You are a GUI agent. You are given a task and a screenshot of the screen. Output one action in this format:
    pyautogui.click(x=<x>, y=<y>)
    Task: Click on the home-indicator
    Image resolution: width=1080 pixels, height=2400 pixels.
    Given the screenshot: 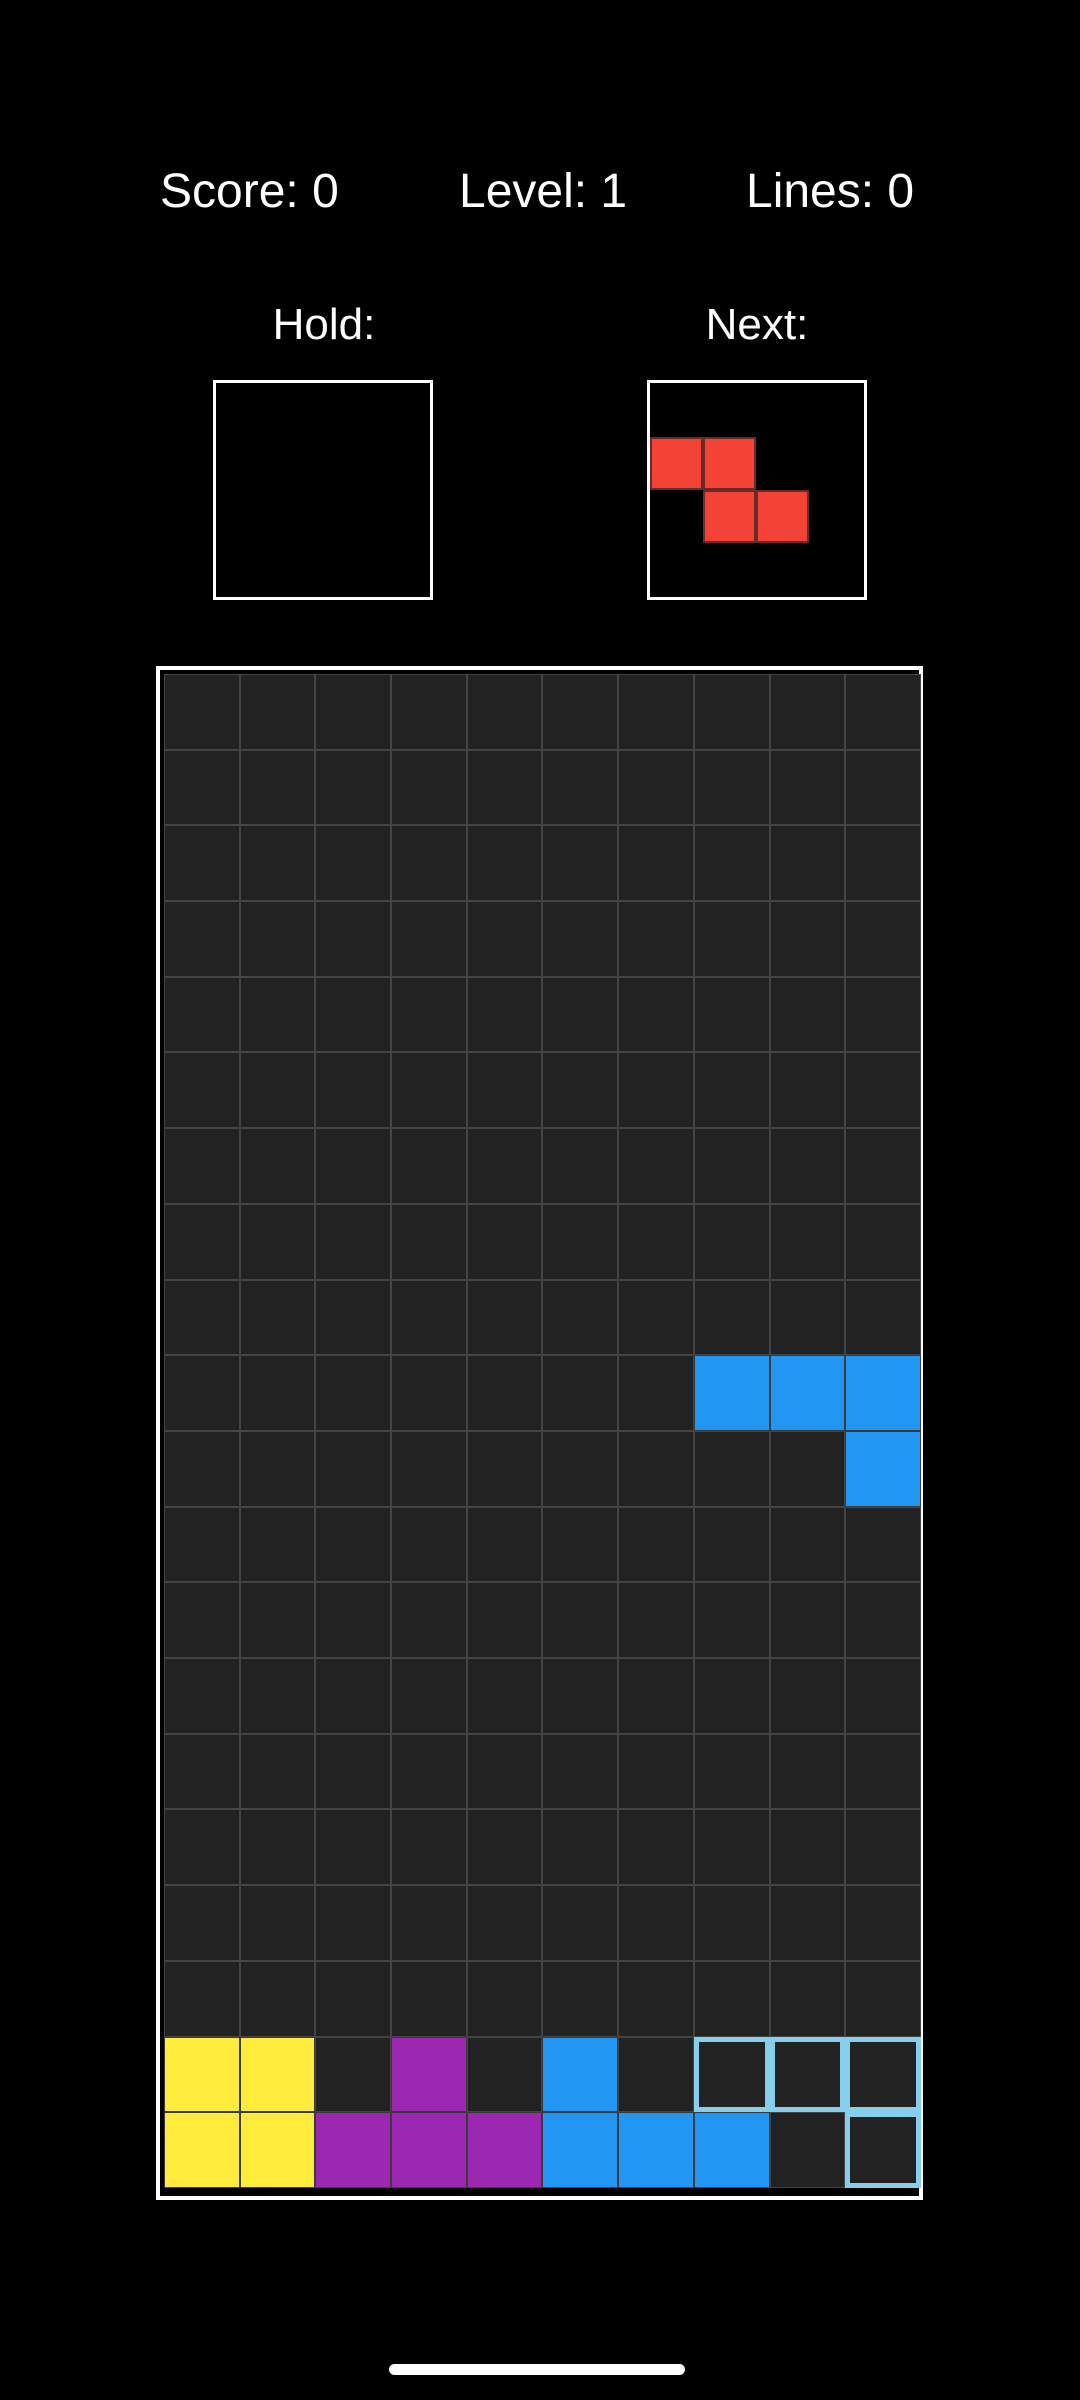 What is the action you would take?
    pyautogui.click(x=537, y=2369)
    